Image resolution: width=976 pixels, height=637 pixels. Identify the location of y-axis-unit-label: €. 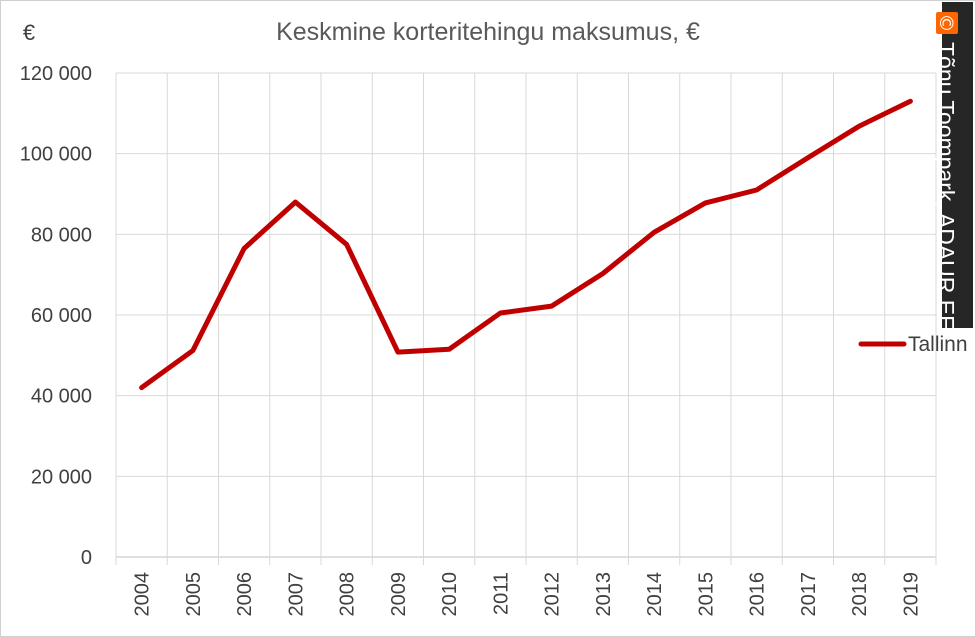
(29, 32).